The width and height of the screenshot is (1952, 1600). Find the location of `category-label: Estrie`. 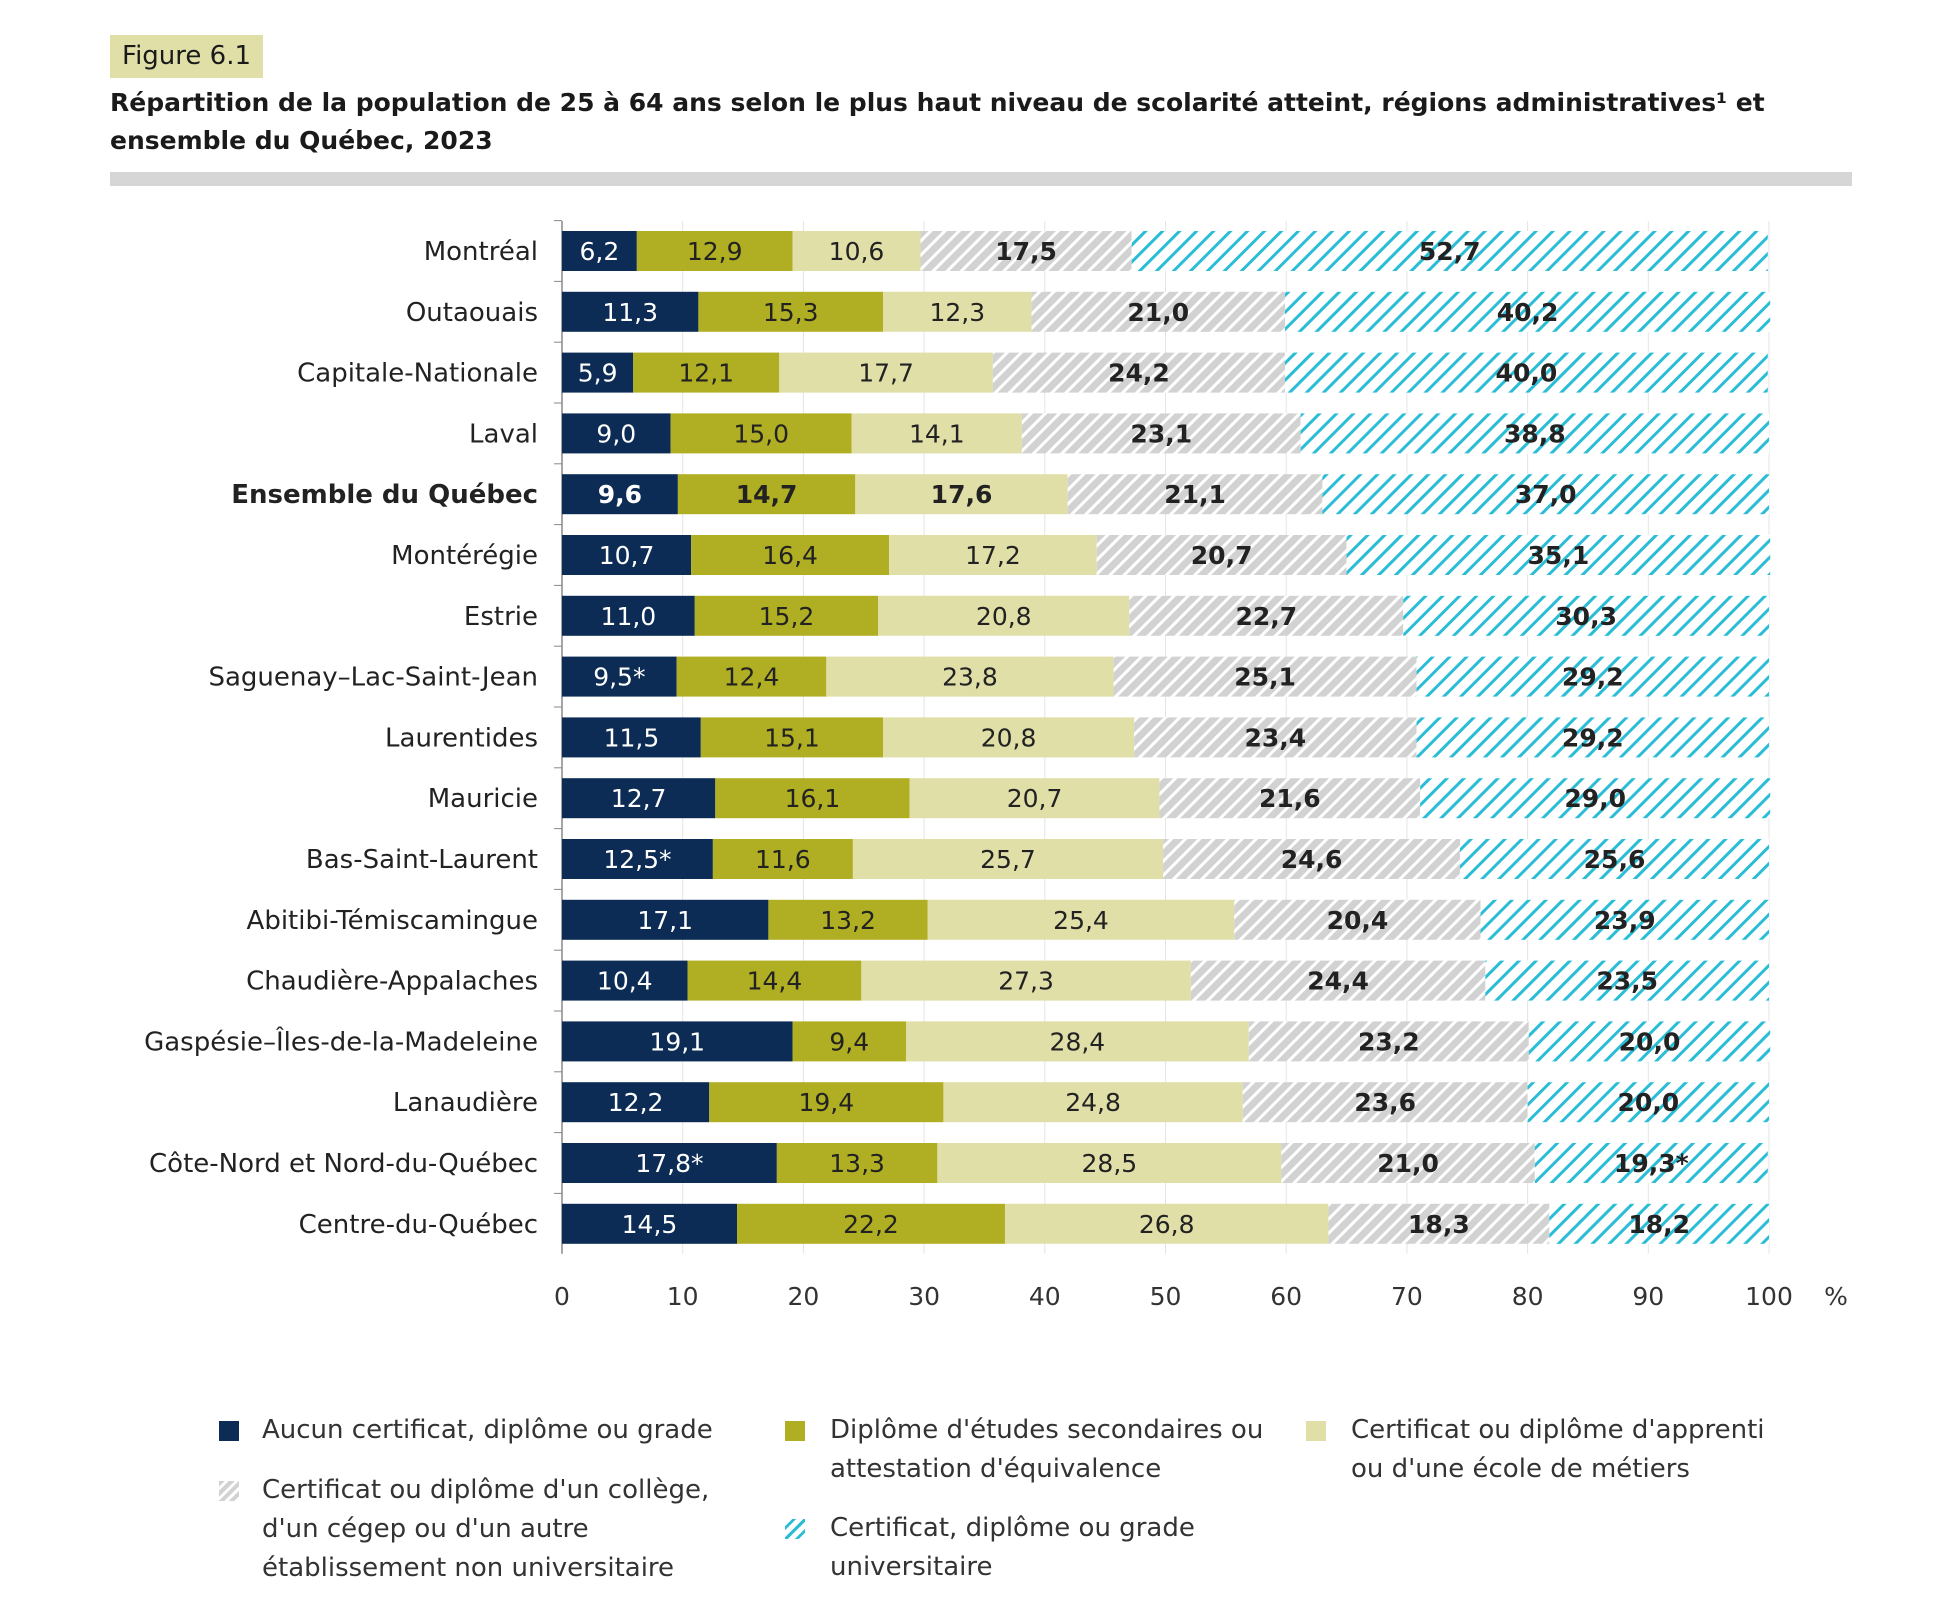

category-label: Estrie is located at coordinates (501, 617).